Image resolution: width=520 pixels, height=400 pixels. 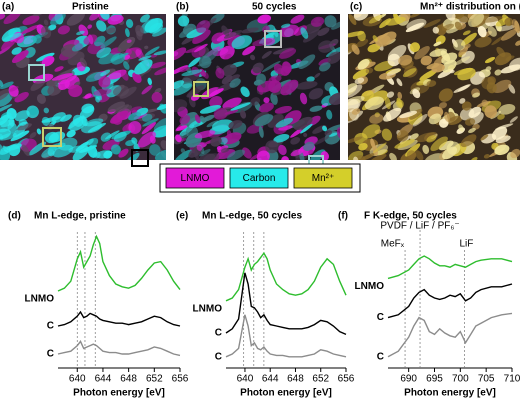 What do you see at coordinates (90, 7) in the screenshot?
I see `panel-title: Pristine` at bounding box center [90, 7].